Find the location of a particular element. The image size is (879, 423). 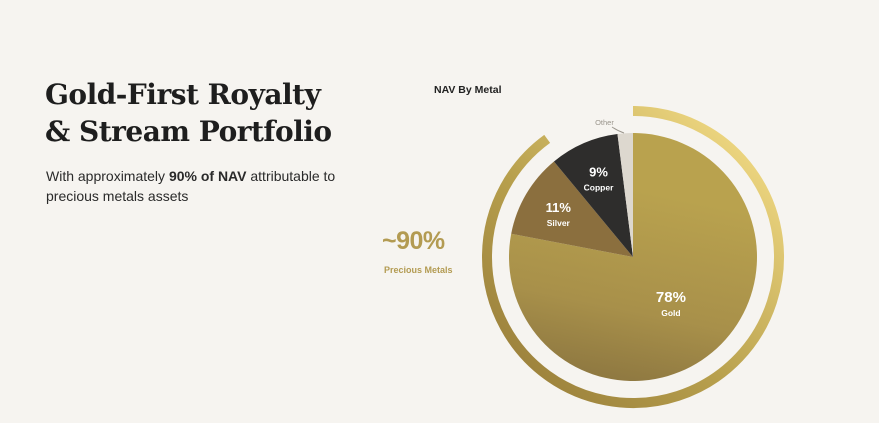

slice-label-gold: Gold is located at coordinates (670, 313).